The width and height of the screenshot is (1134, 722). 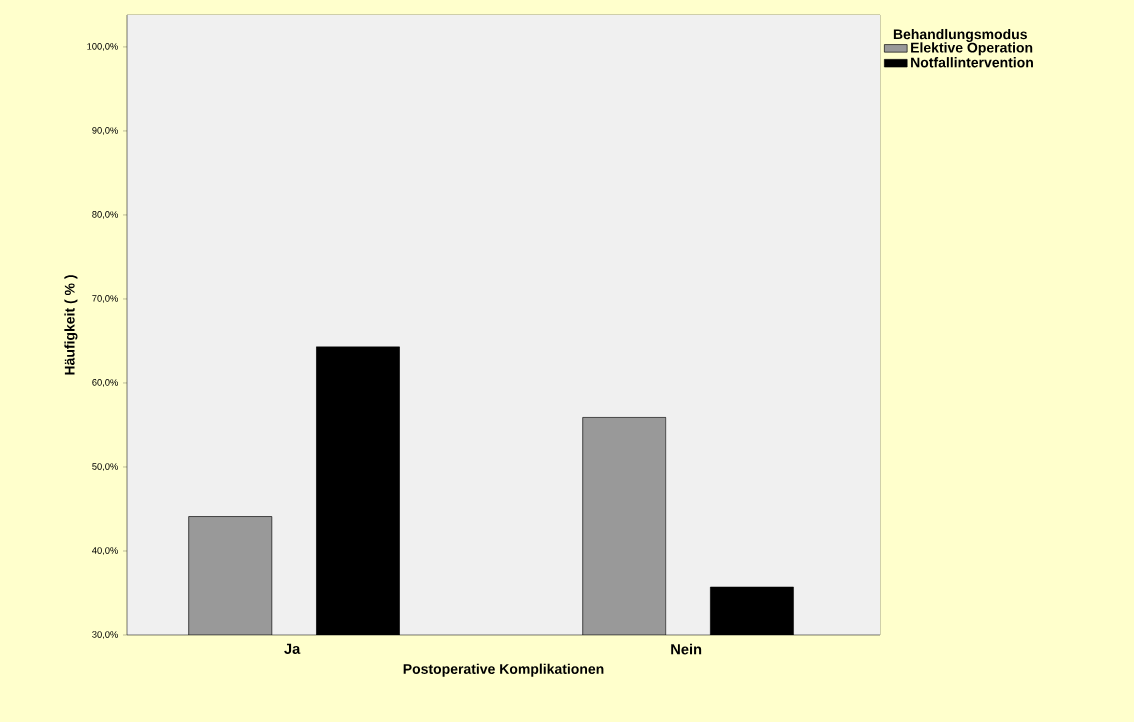 I want to click on y-tick-label: 50,0%, so click(x=105, y=467).